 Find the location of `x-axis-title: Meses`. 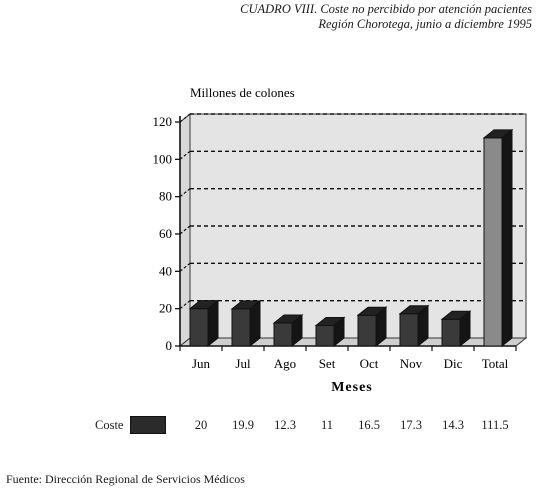

x-axis-title: Meses is located at coordinates (352, 387).